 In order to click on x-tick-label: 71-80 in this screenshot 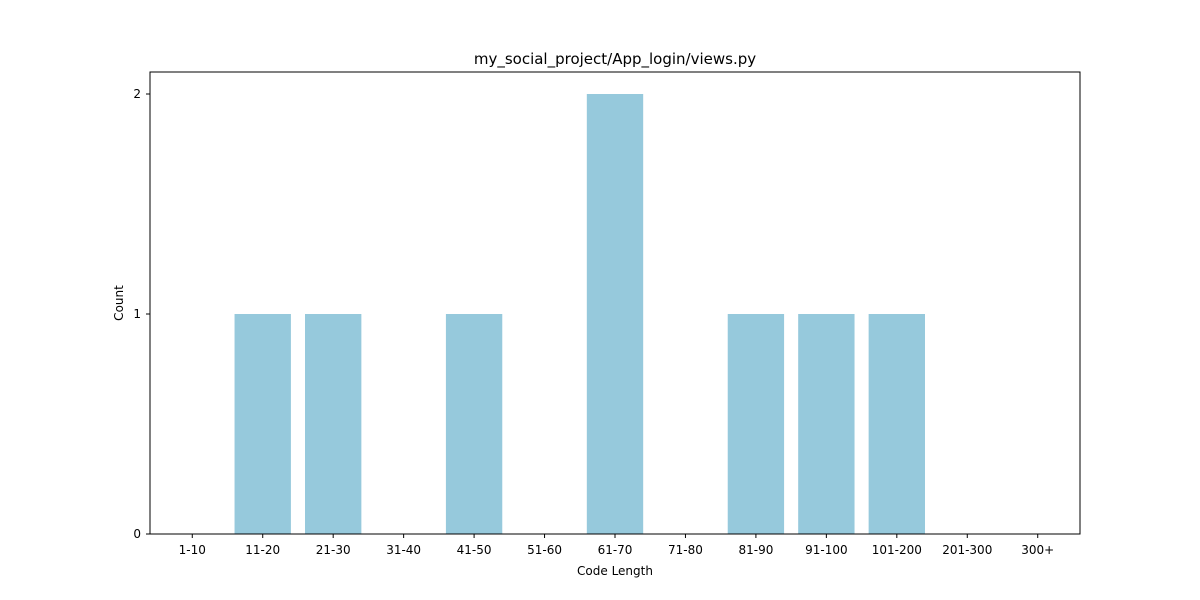, I will do `click(685, 550)`.